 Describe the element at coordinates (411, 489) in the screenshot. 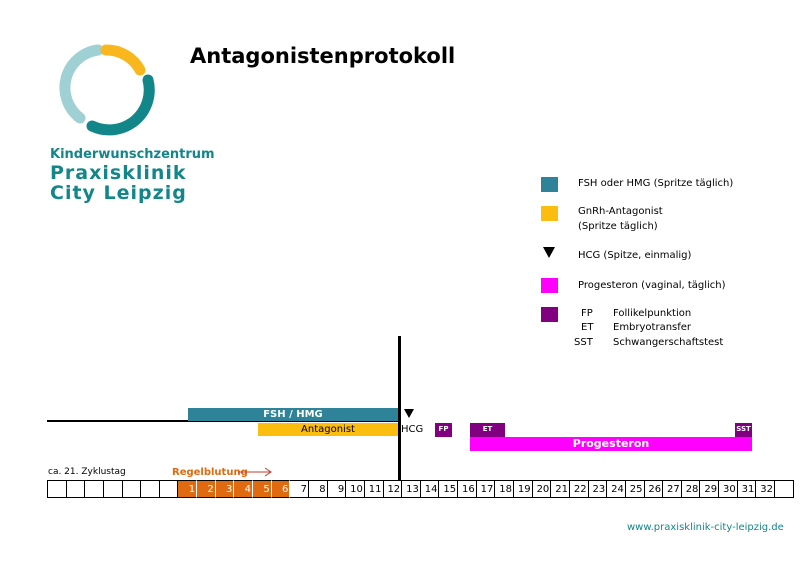

I see `day-cell: 13` at that location.